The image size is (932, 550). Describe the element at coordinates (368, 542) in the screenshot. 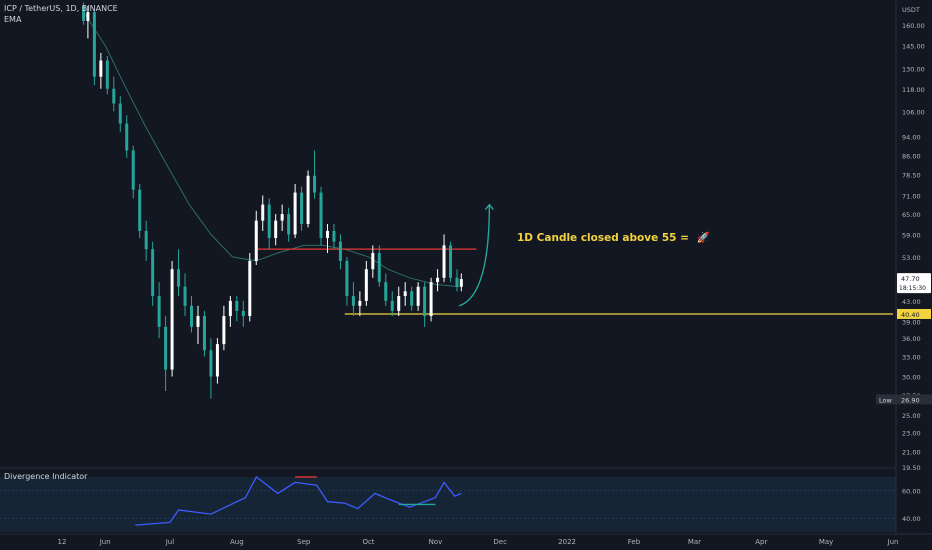

I see `time-tick-label: Oct` at that location.